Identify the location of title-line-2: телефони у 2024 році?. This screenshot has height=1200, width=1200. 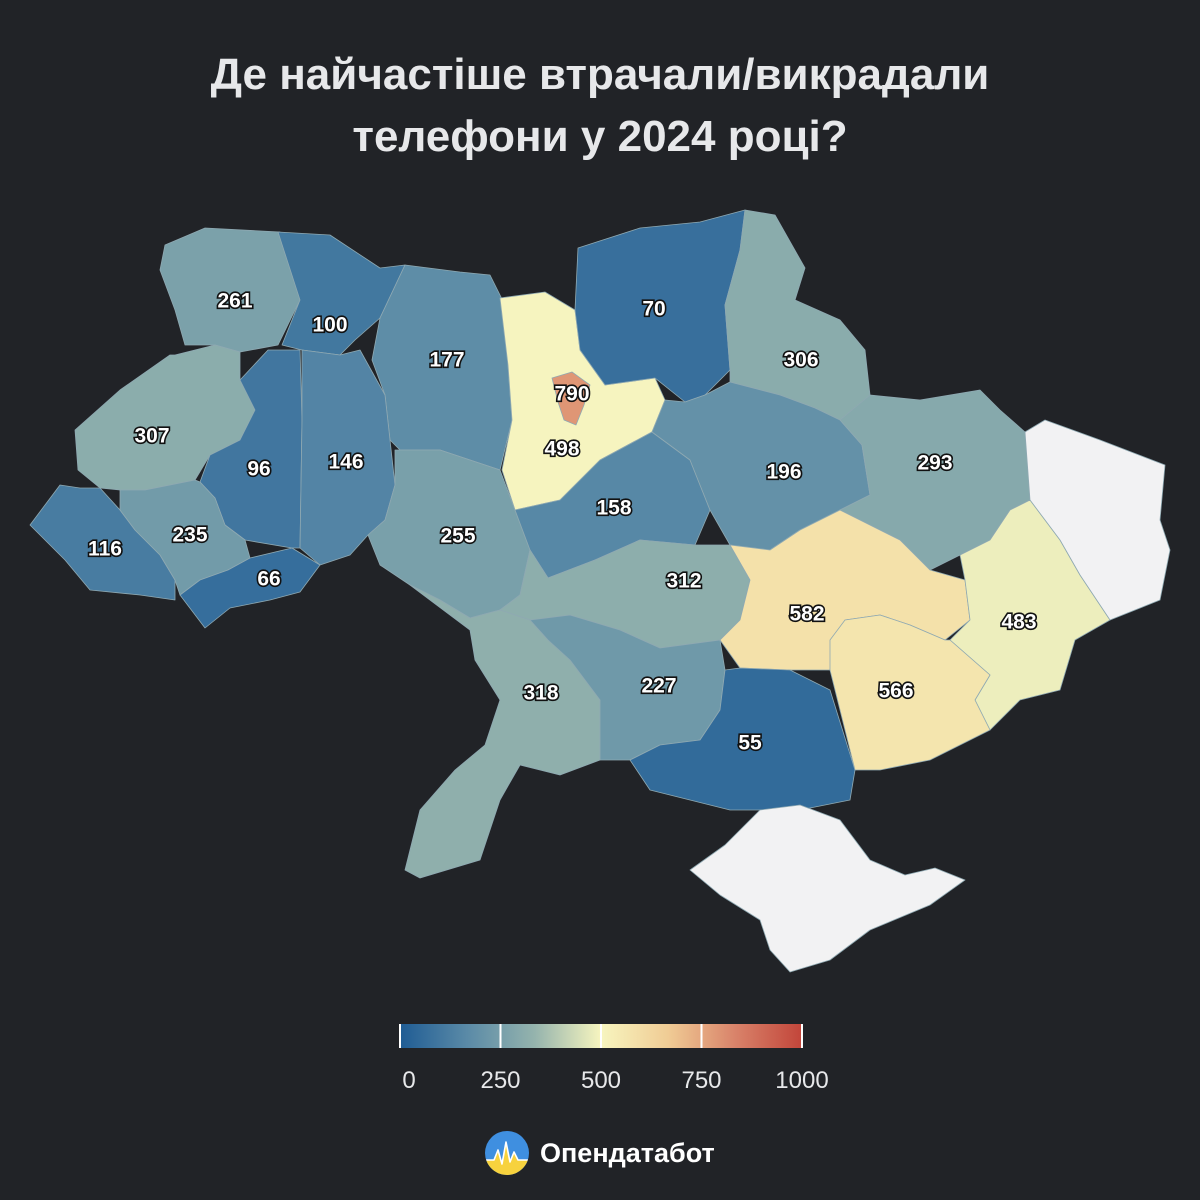
(600, 136).